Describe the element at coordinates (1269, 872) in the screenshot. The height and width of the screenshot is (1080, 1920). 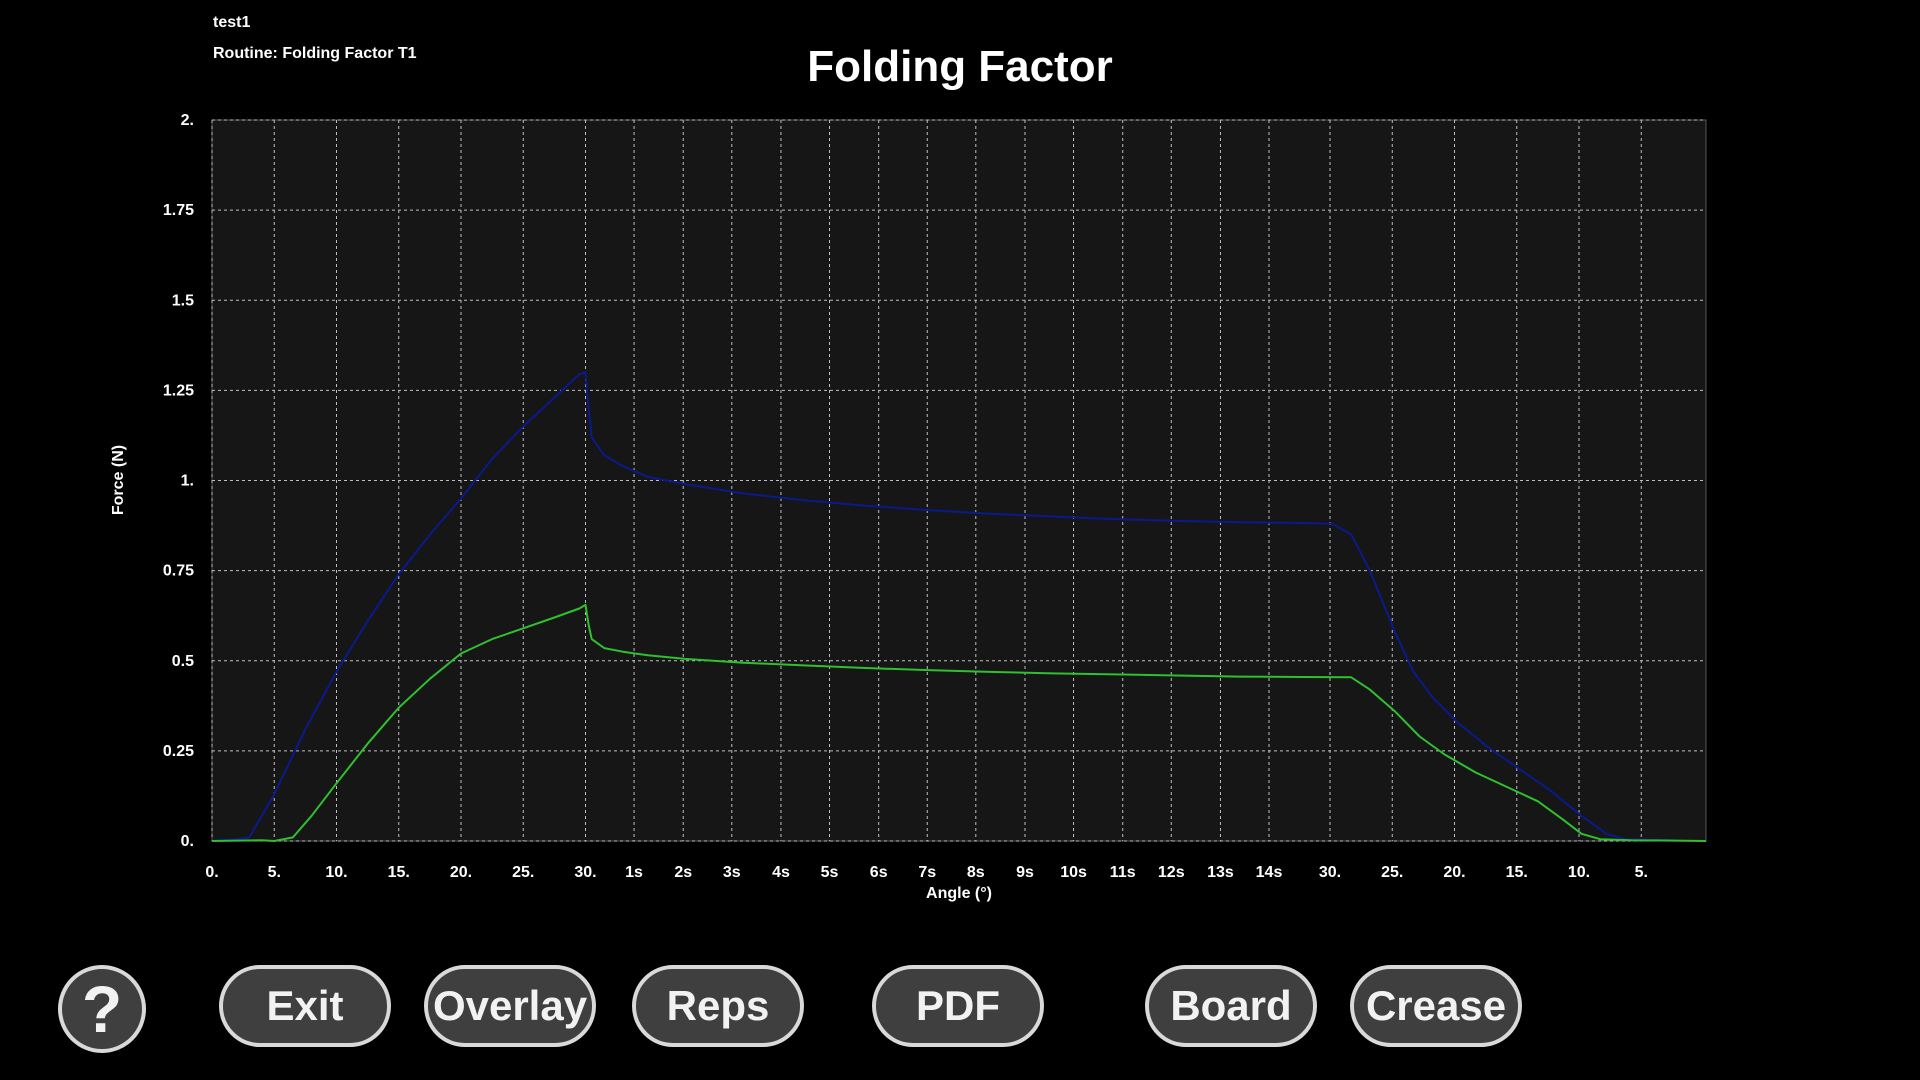
I see `x-tick-label: 14s` at that location.